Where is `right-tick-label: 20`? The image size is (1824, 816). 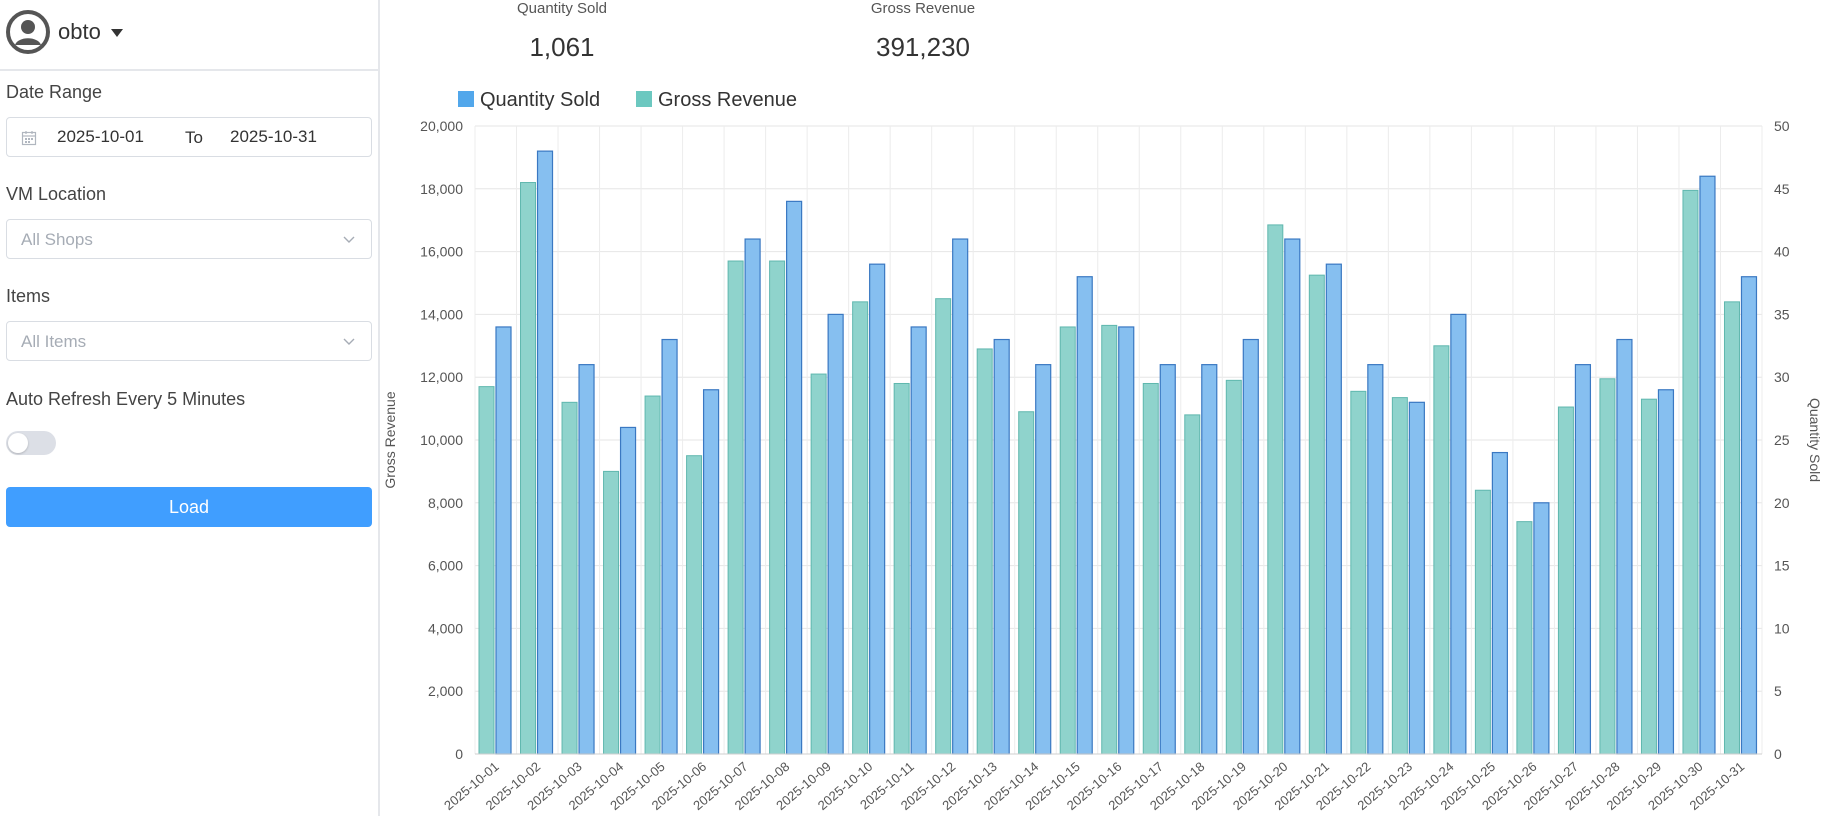 right-tick-label: 20 is located at coordinates (1782, 503).